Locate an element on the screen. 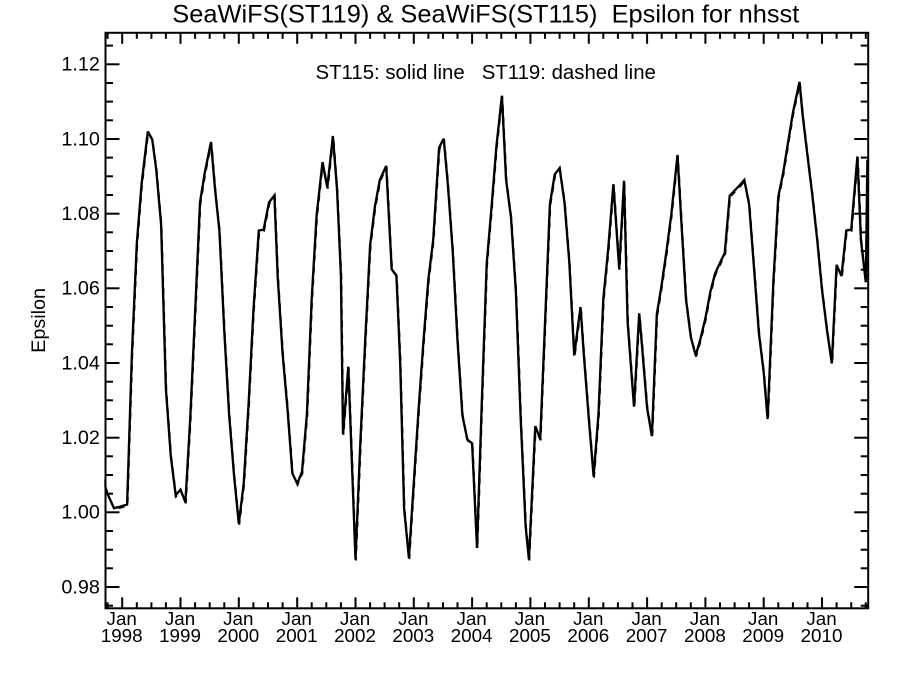 This screenshot has width=900, height=675. svg-text: 1999 is located at coordinates (180, 635).